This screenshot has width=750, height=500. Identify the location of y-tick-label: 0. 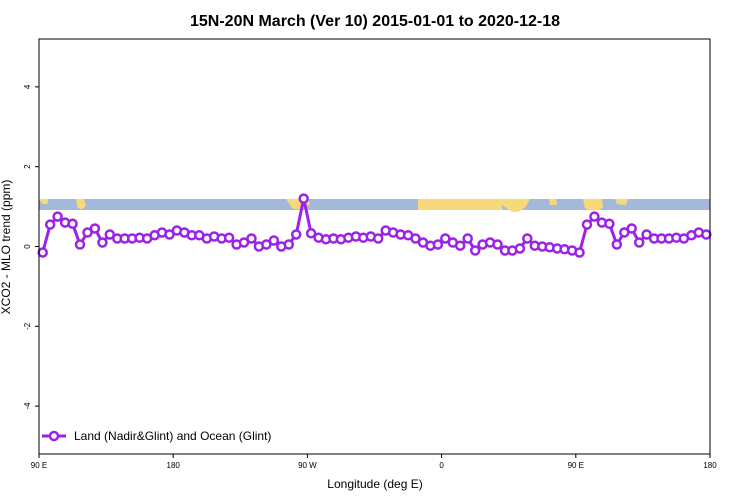
(27, 246).